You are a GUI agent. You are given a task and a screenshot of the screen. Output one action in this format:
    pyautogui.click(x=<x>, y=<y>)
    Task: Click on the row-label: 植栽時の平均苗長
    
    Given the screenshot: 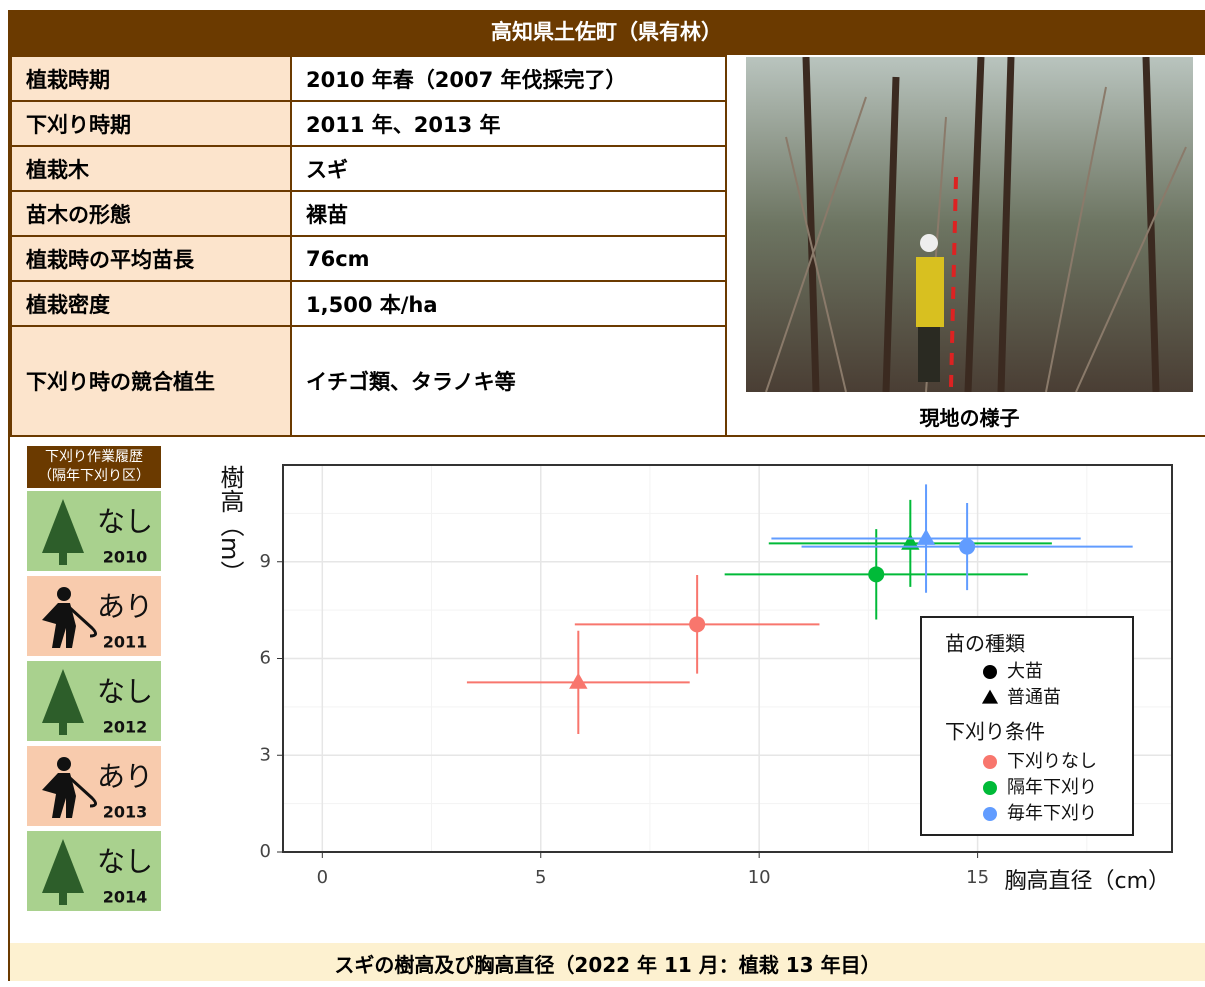 What is the action you would take?
    pyautogui.click(x=151, y=258)
    